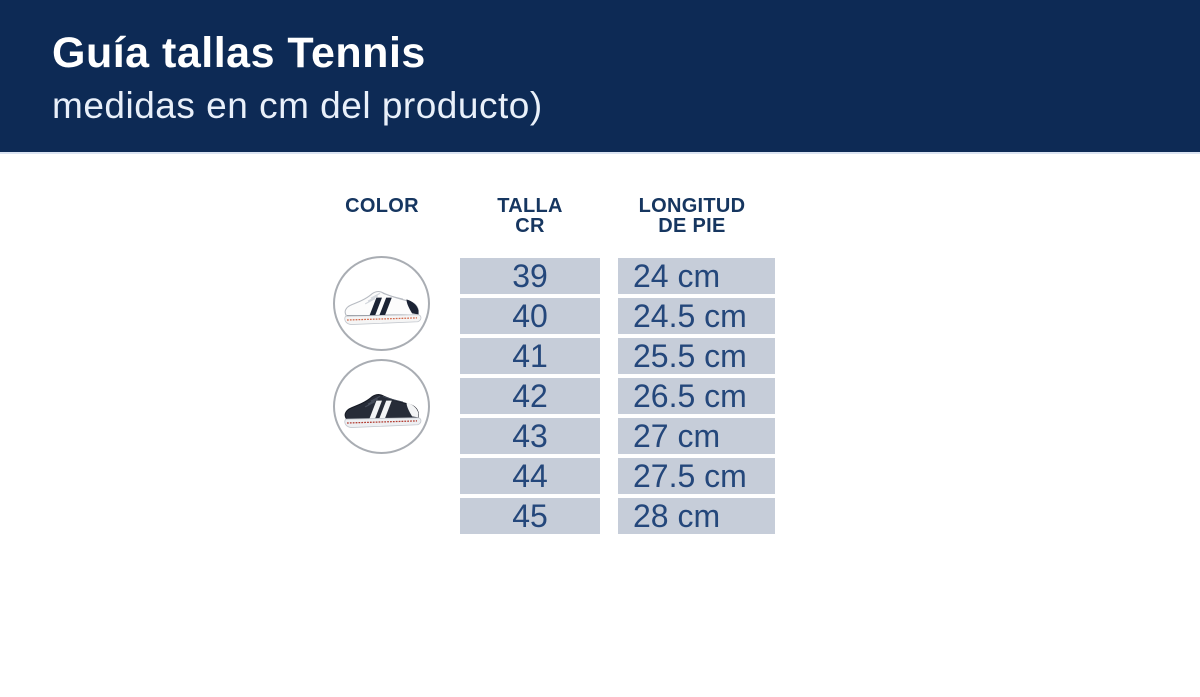 This screenshot has height=697, width=1200. I want to click on column-header-talla-line1: TALLA, so click(530, 206).